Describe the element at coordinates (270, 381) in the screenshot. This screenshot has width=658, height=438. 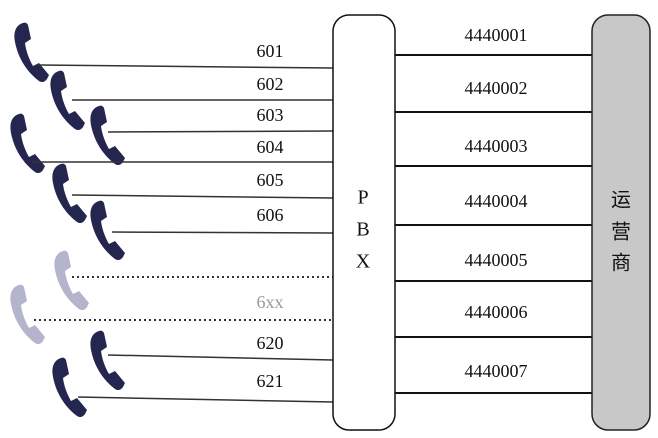
I see `extension-label: 621` at that location.